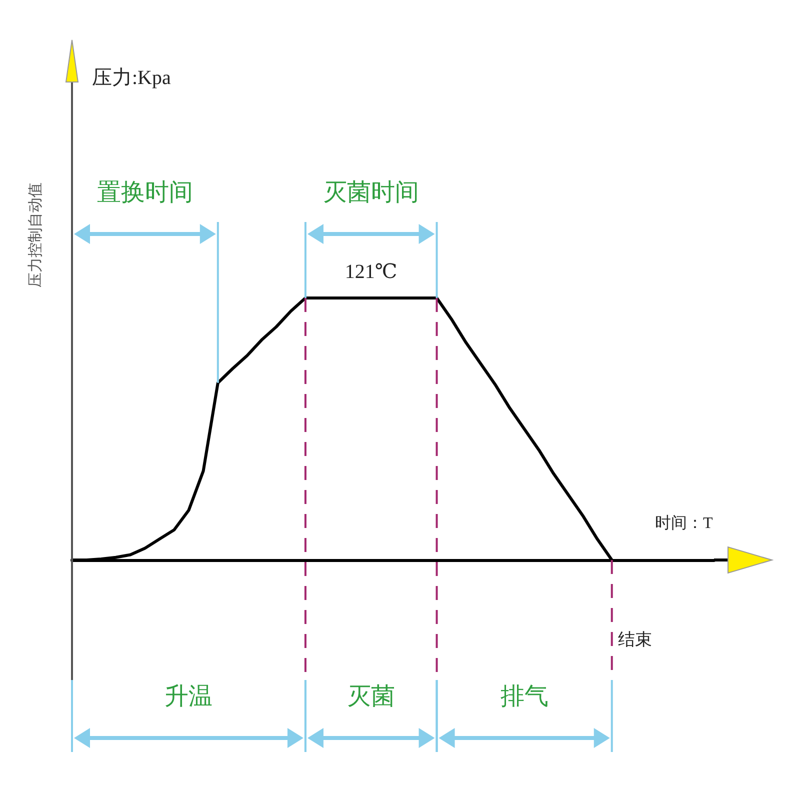 This screenshot has height=800, width=800. Describe the element at coordinates (188, 697) in the screenshot. I see `text: 升温` at that location.